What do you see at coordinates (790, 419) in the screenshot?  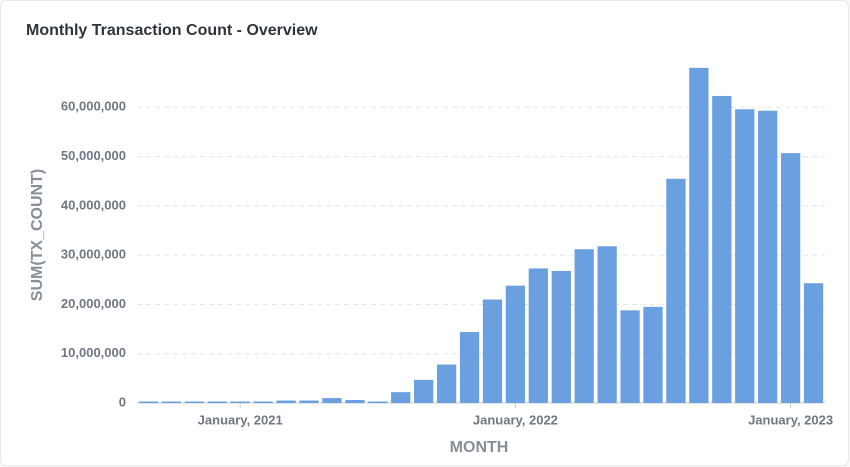 I see `x-tick-label: January, 2023` at bounding box center [790, 419].